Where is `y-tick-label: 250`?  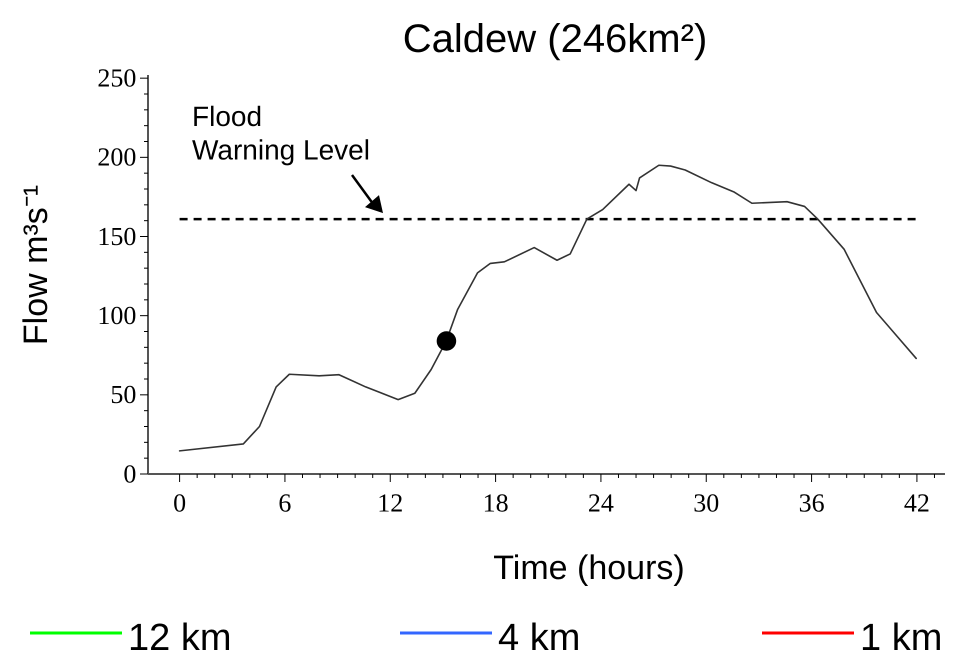
y-tick-label: 250 is located at coordinates (116, 77).